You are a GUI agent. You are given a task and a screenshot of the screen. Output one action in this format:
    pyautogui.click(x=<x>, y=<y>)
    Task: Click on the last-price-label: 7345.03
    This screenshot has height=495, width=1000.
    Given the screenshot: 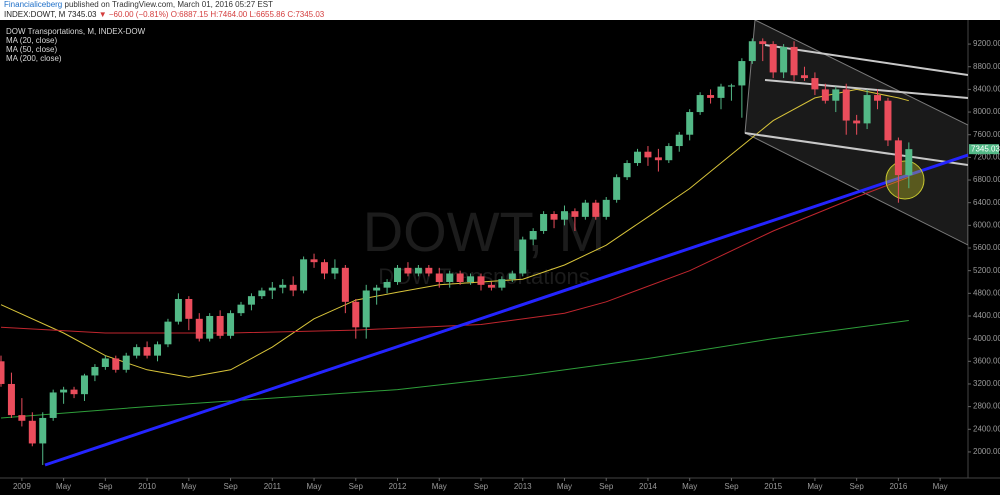 What is the action you would take?
    pyautogui.click(x=985, y=148)
    